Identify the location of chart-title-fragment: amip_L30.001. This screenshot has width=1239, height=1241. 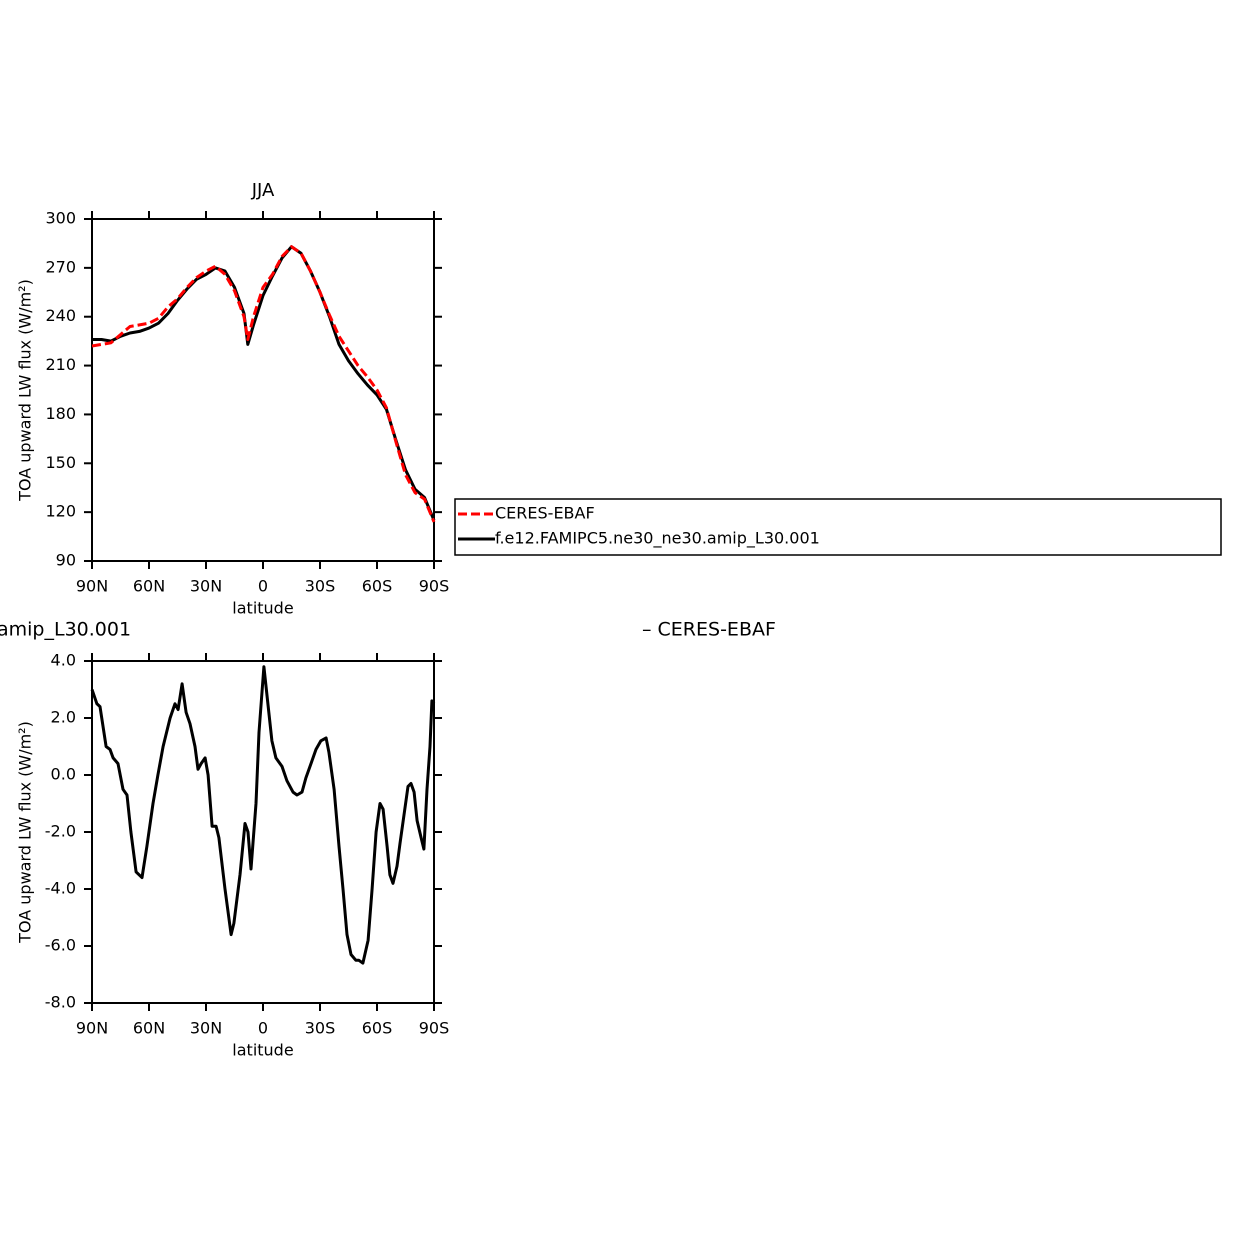
(65, 630).